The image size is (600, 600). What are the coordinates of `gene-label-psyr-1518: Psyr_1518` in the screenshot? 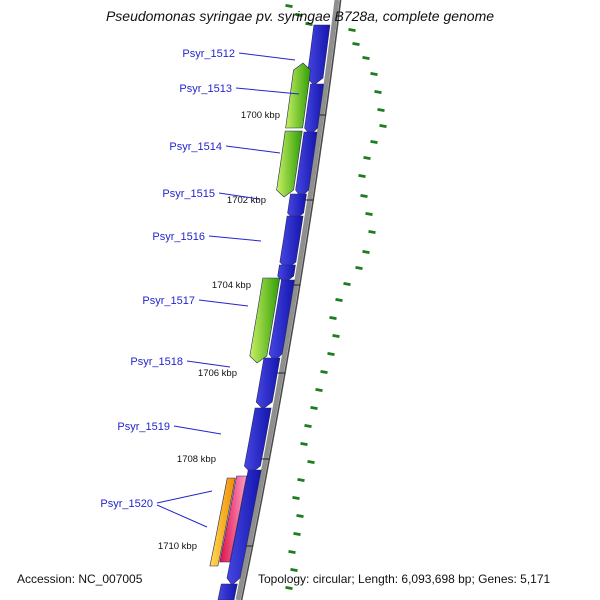 It's located at (156, 362).